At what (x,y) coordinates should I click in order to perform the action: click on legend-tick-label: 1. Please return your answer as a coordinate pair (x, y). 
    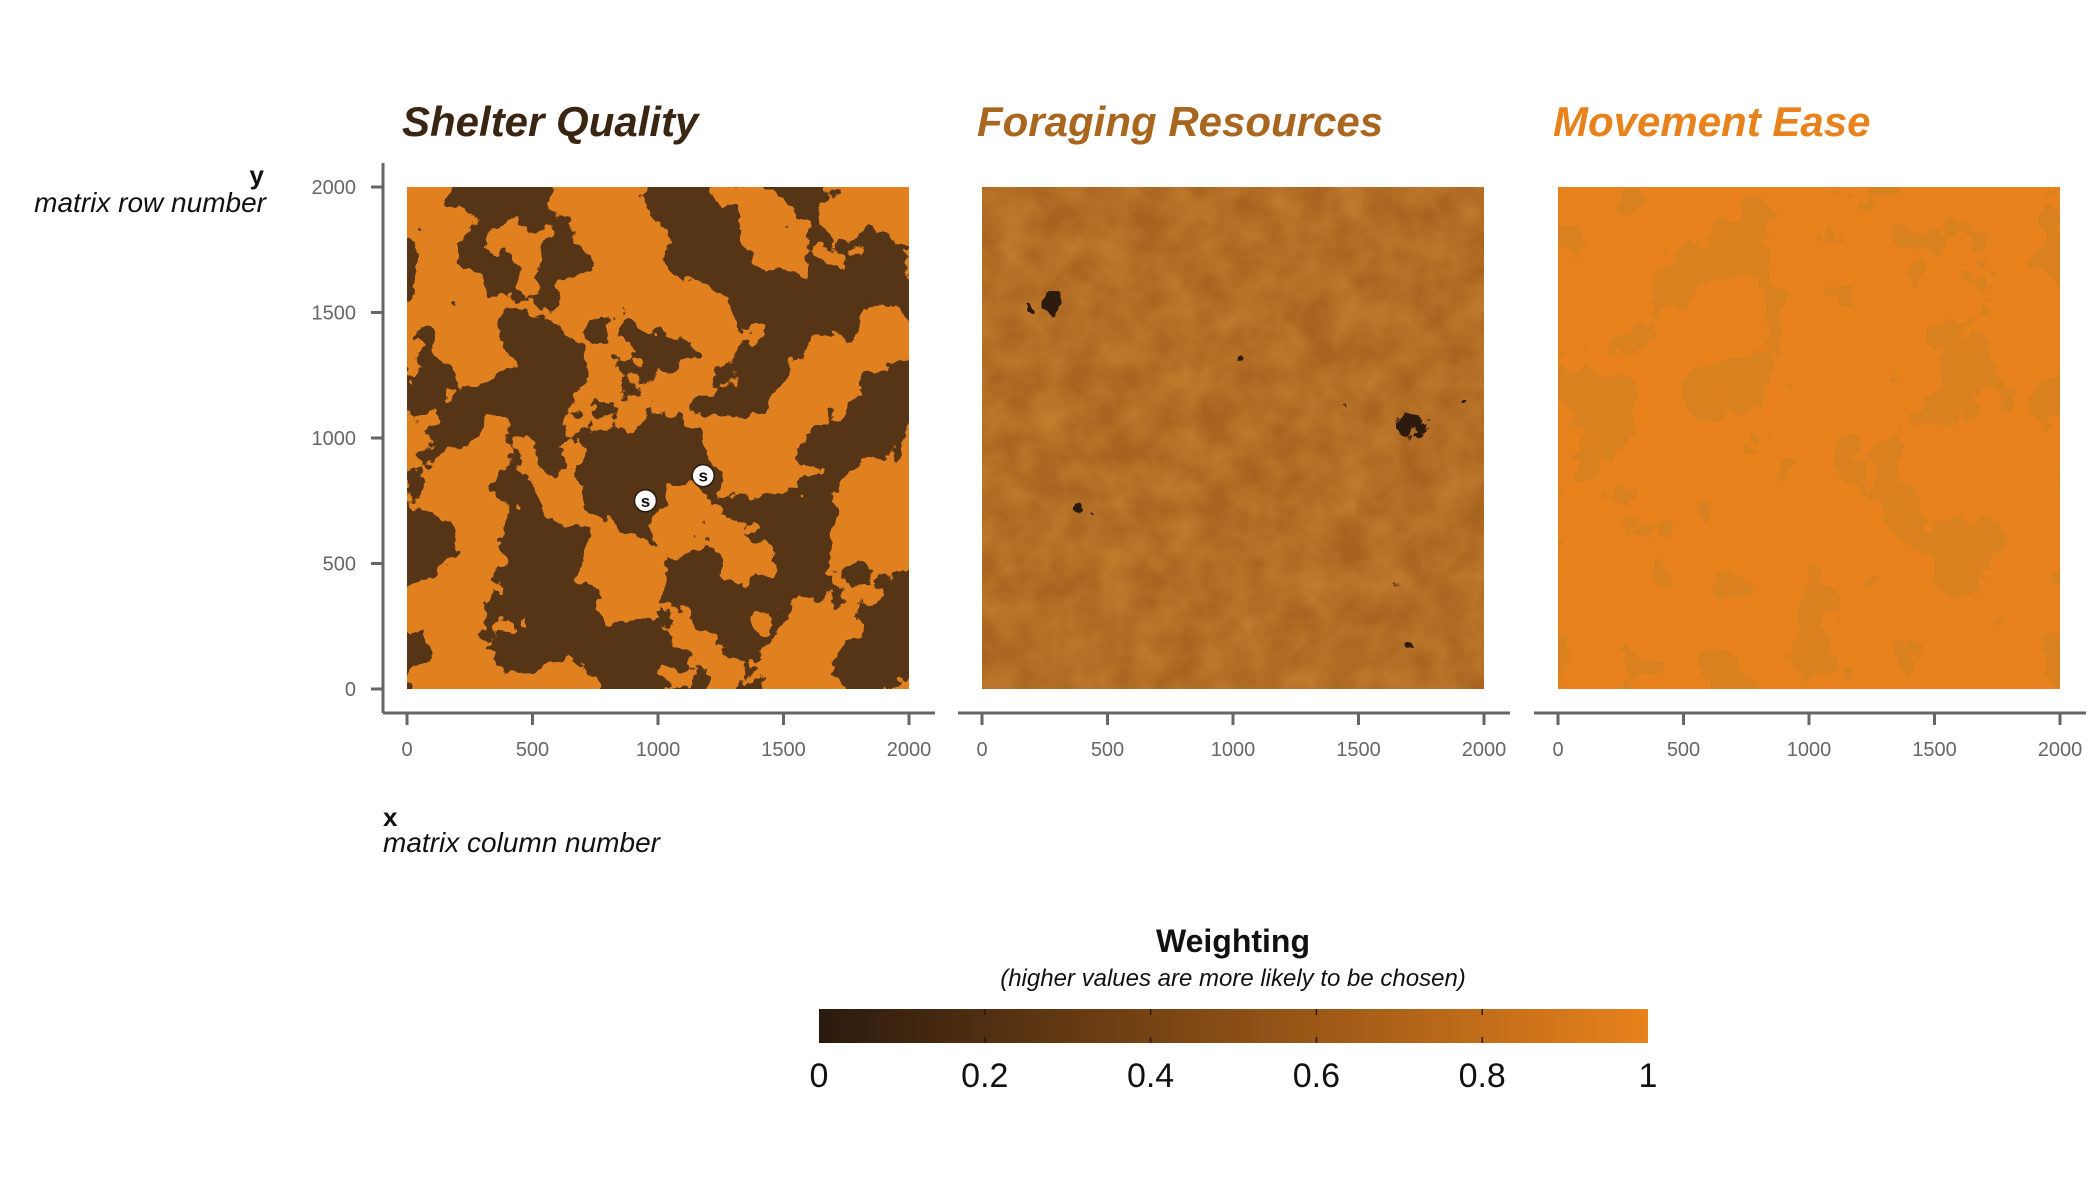
    Looking at the image, I should click on (1648, 1076).